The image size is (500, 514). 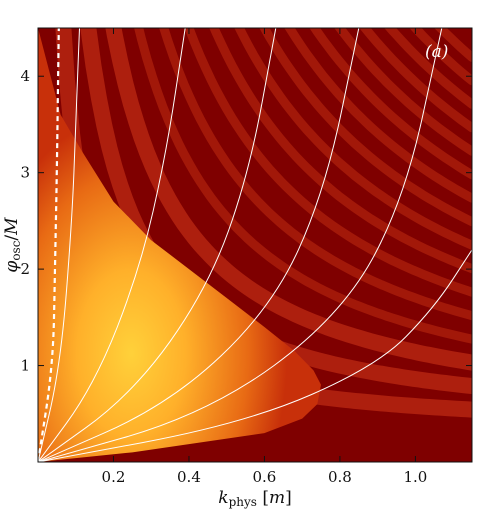 I want to click on y-tick-label: 1, so click(x=25, y=366).